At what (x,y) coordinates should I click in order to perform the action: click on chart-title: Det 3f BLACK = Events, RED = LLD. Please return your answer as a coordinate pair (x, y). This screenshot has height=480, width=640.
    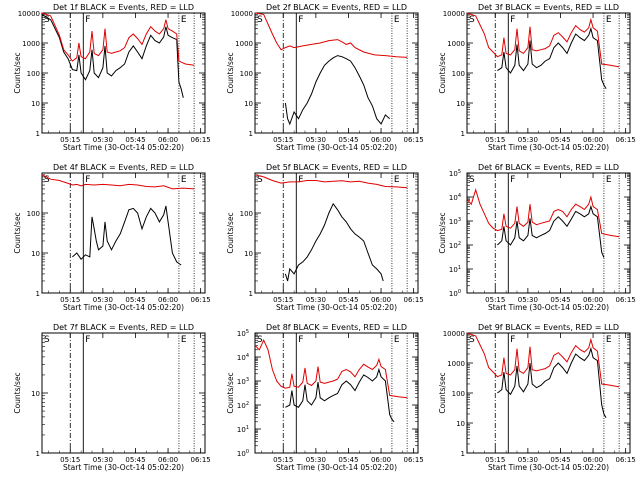
    Looking at the image, I should click on (548, 7).